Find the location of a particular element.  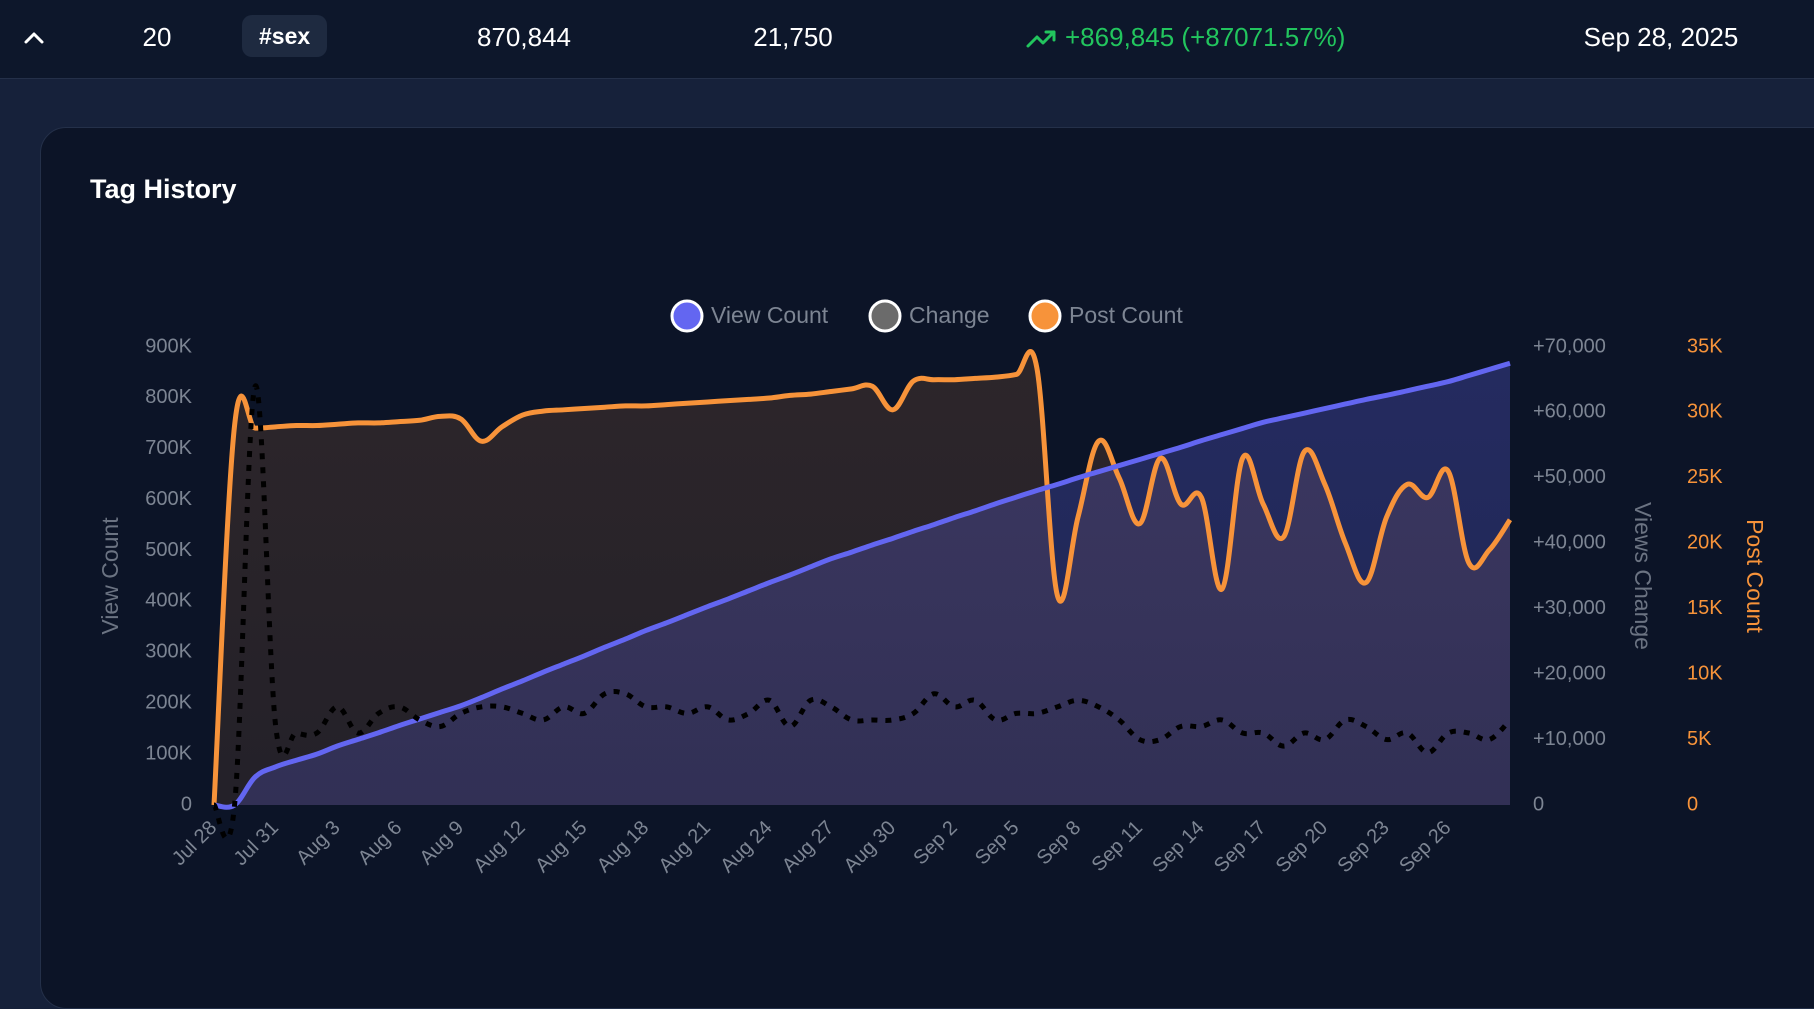

y2-tick-label: +50,000 is located at coordinates (1569, 477).